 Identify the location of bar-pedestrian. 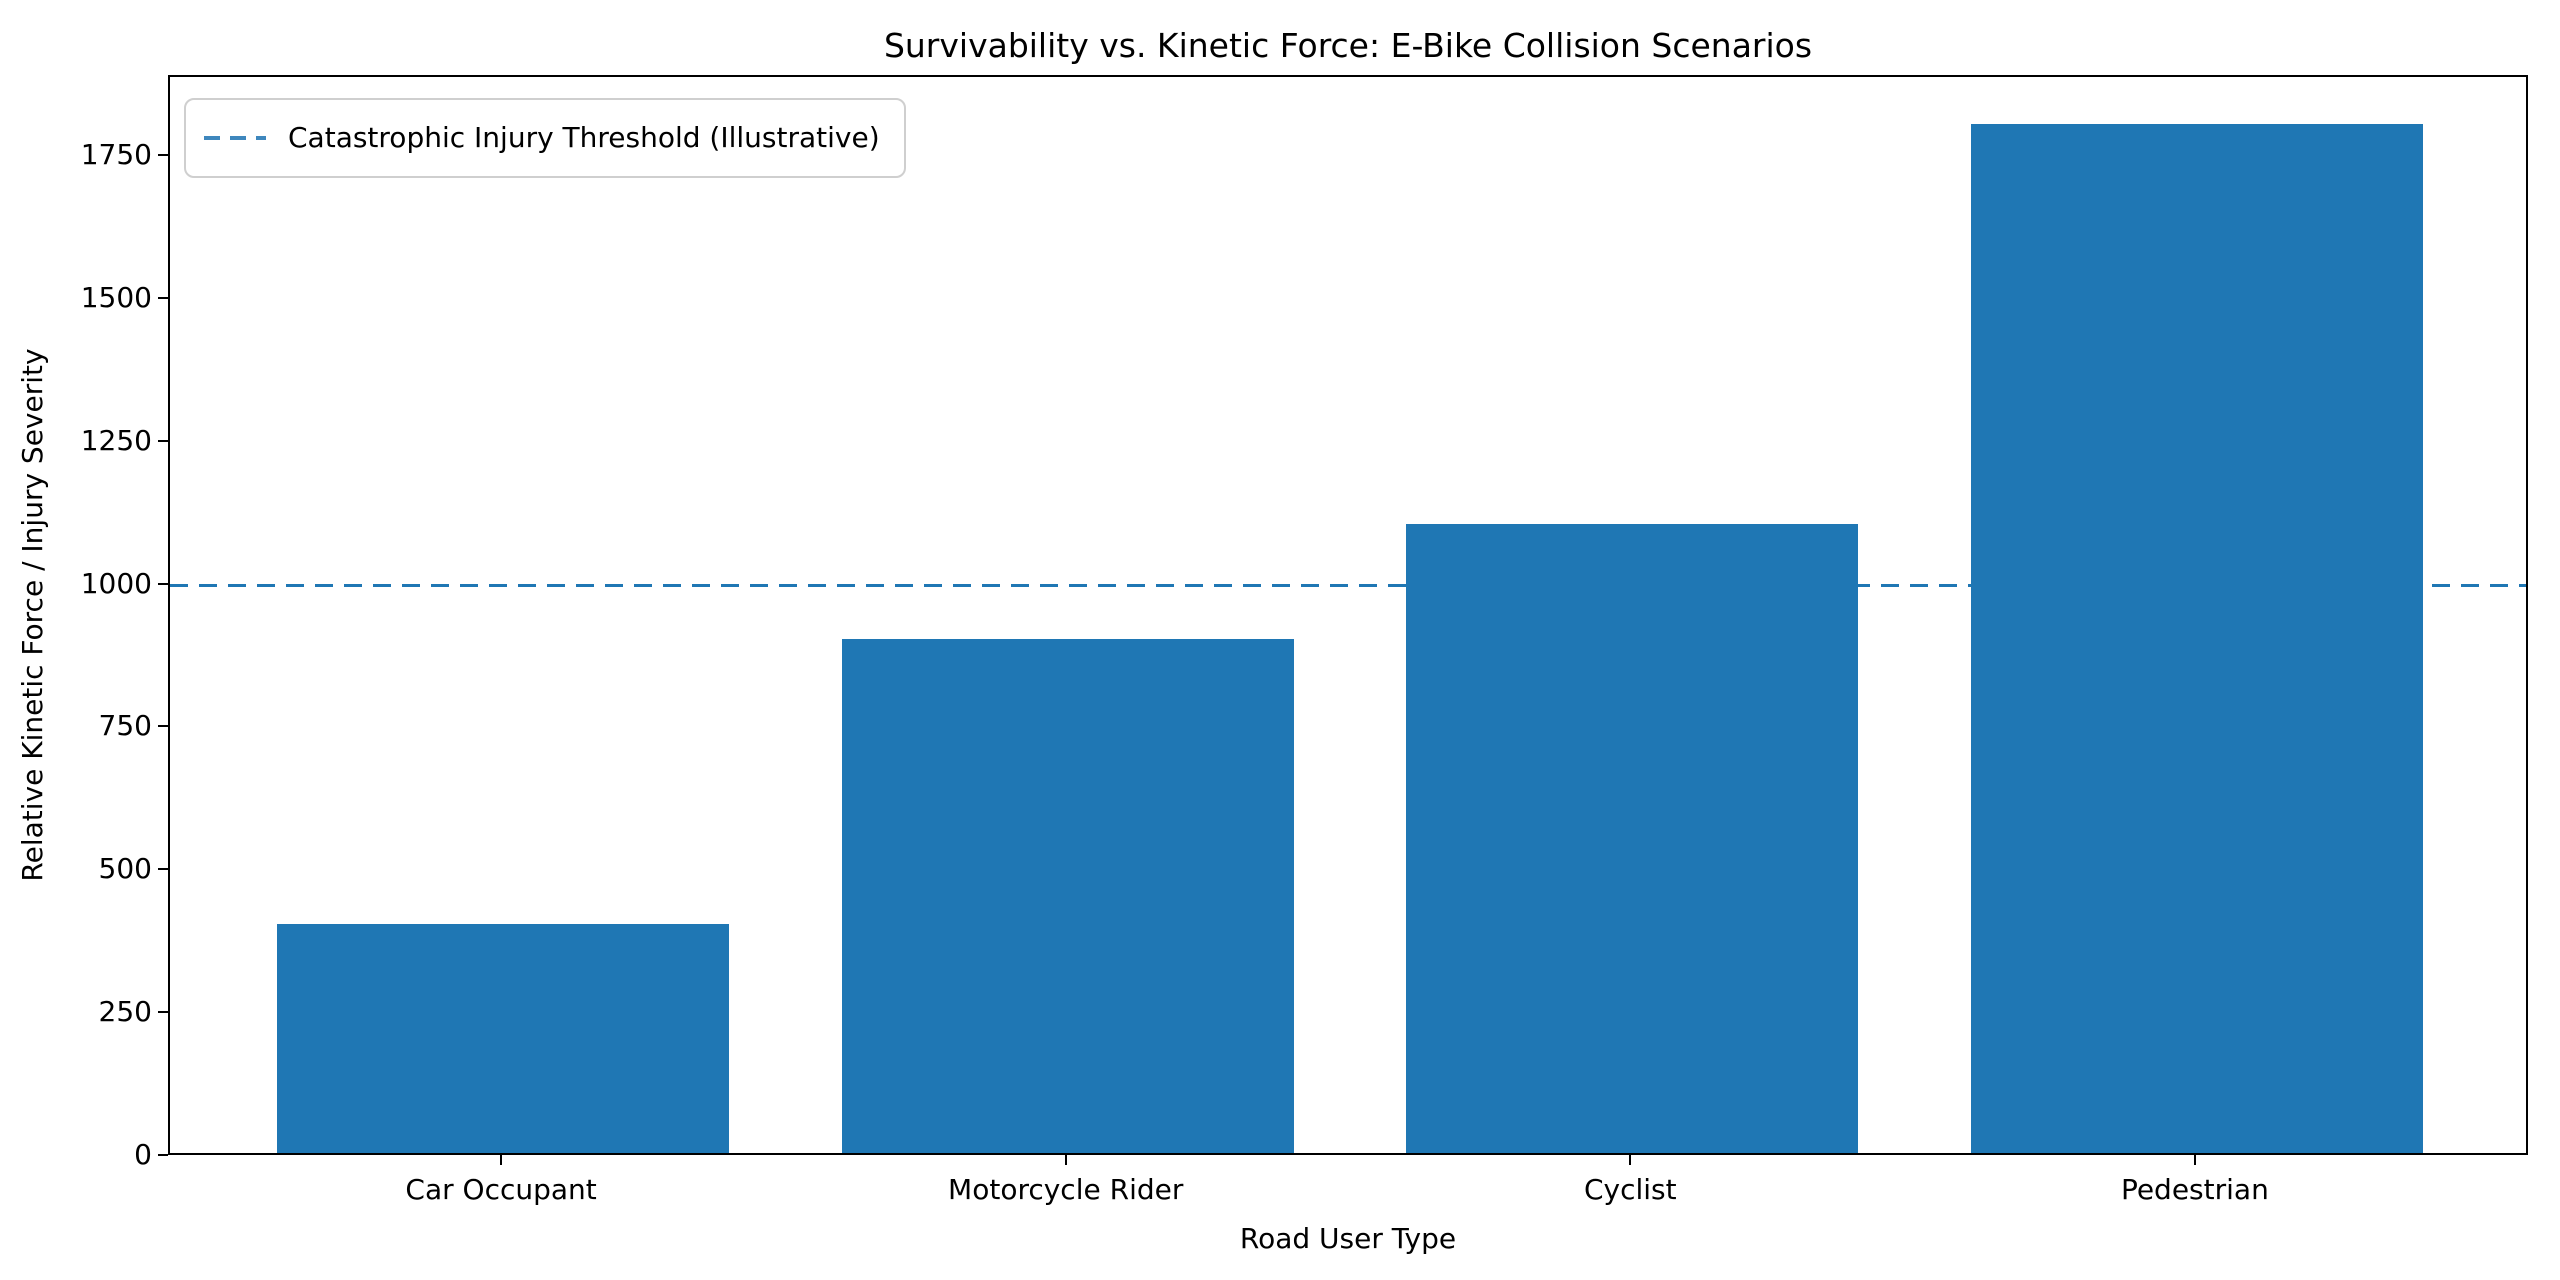
(2197, 638).